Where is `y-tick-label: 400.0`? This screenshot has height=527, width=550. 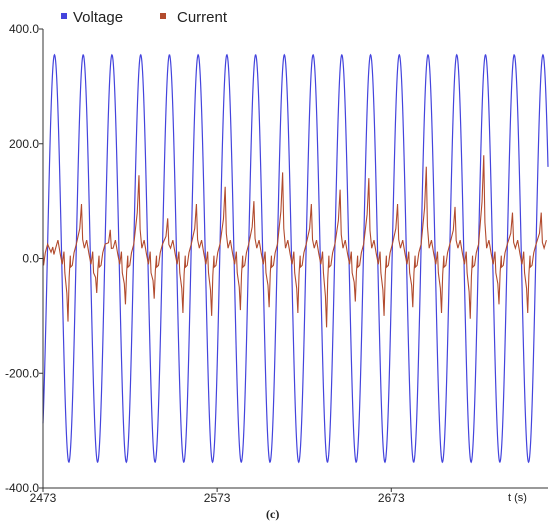 y-tick-label: 400.0 is located at coordinates (24, 29).